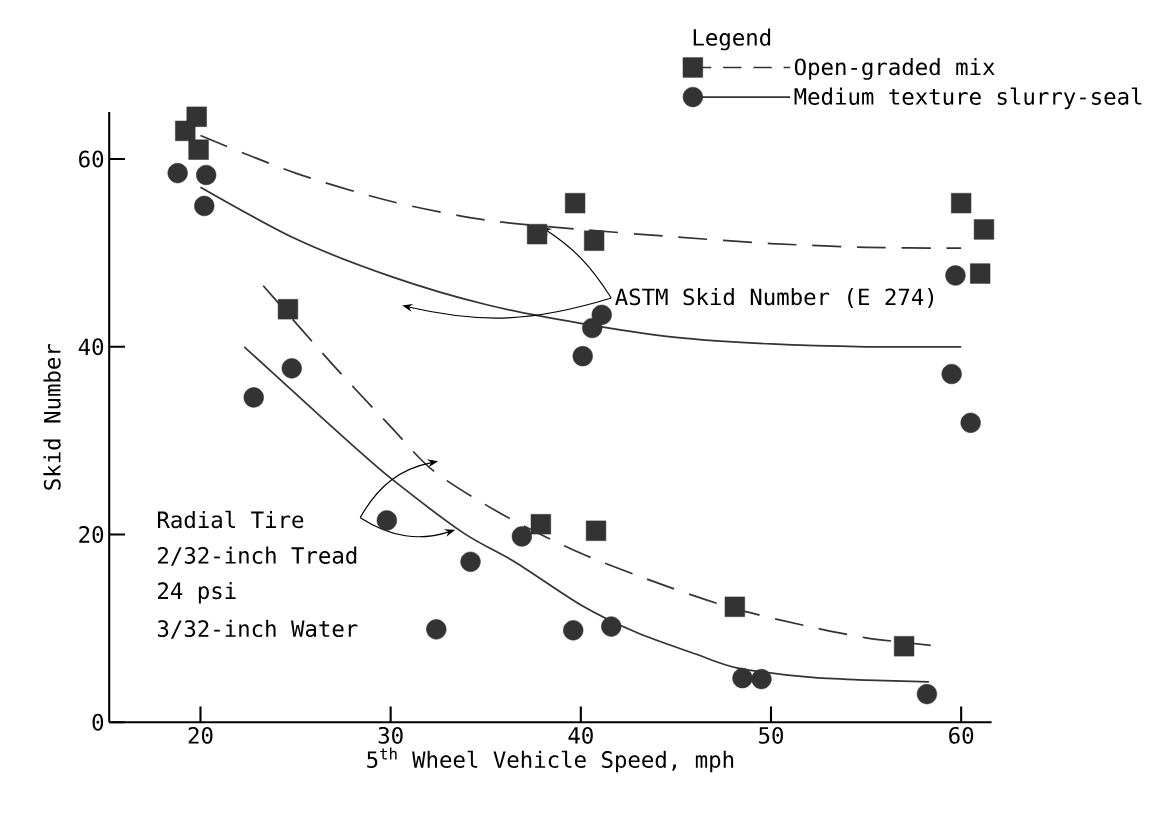 Image resolution: width=1153 pixels, height=820 pixels. I want to click on y-tick-label: 20, so click(91, 535).